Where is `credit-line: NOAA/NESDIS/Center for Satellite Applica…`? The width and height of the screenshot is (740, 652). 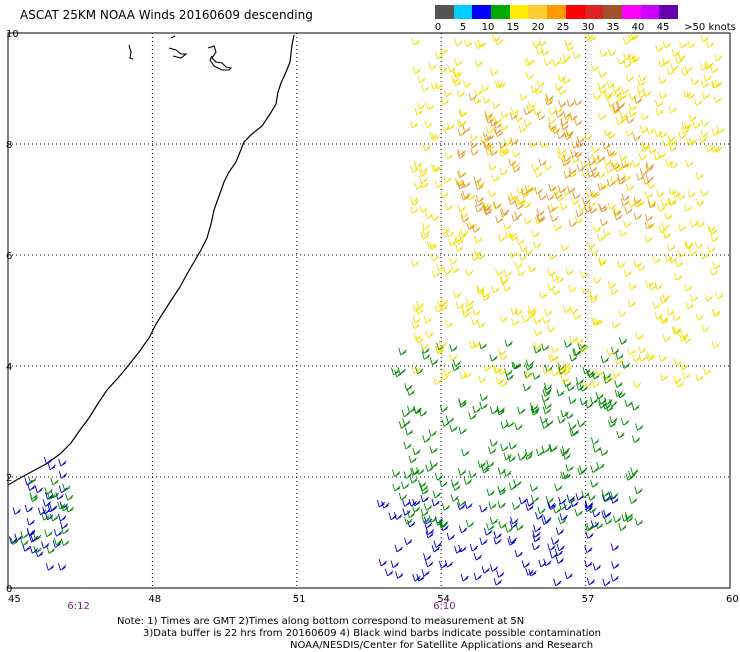
credit-line: NOAA/NESDIS/Center for Satellite Applica… is located at coordinates (442, 645).